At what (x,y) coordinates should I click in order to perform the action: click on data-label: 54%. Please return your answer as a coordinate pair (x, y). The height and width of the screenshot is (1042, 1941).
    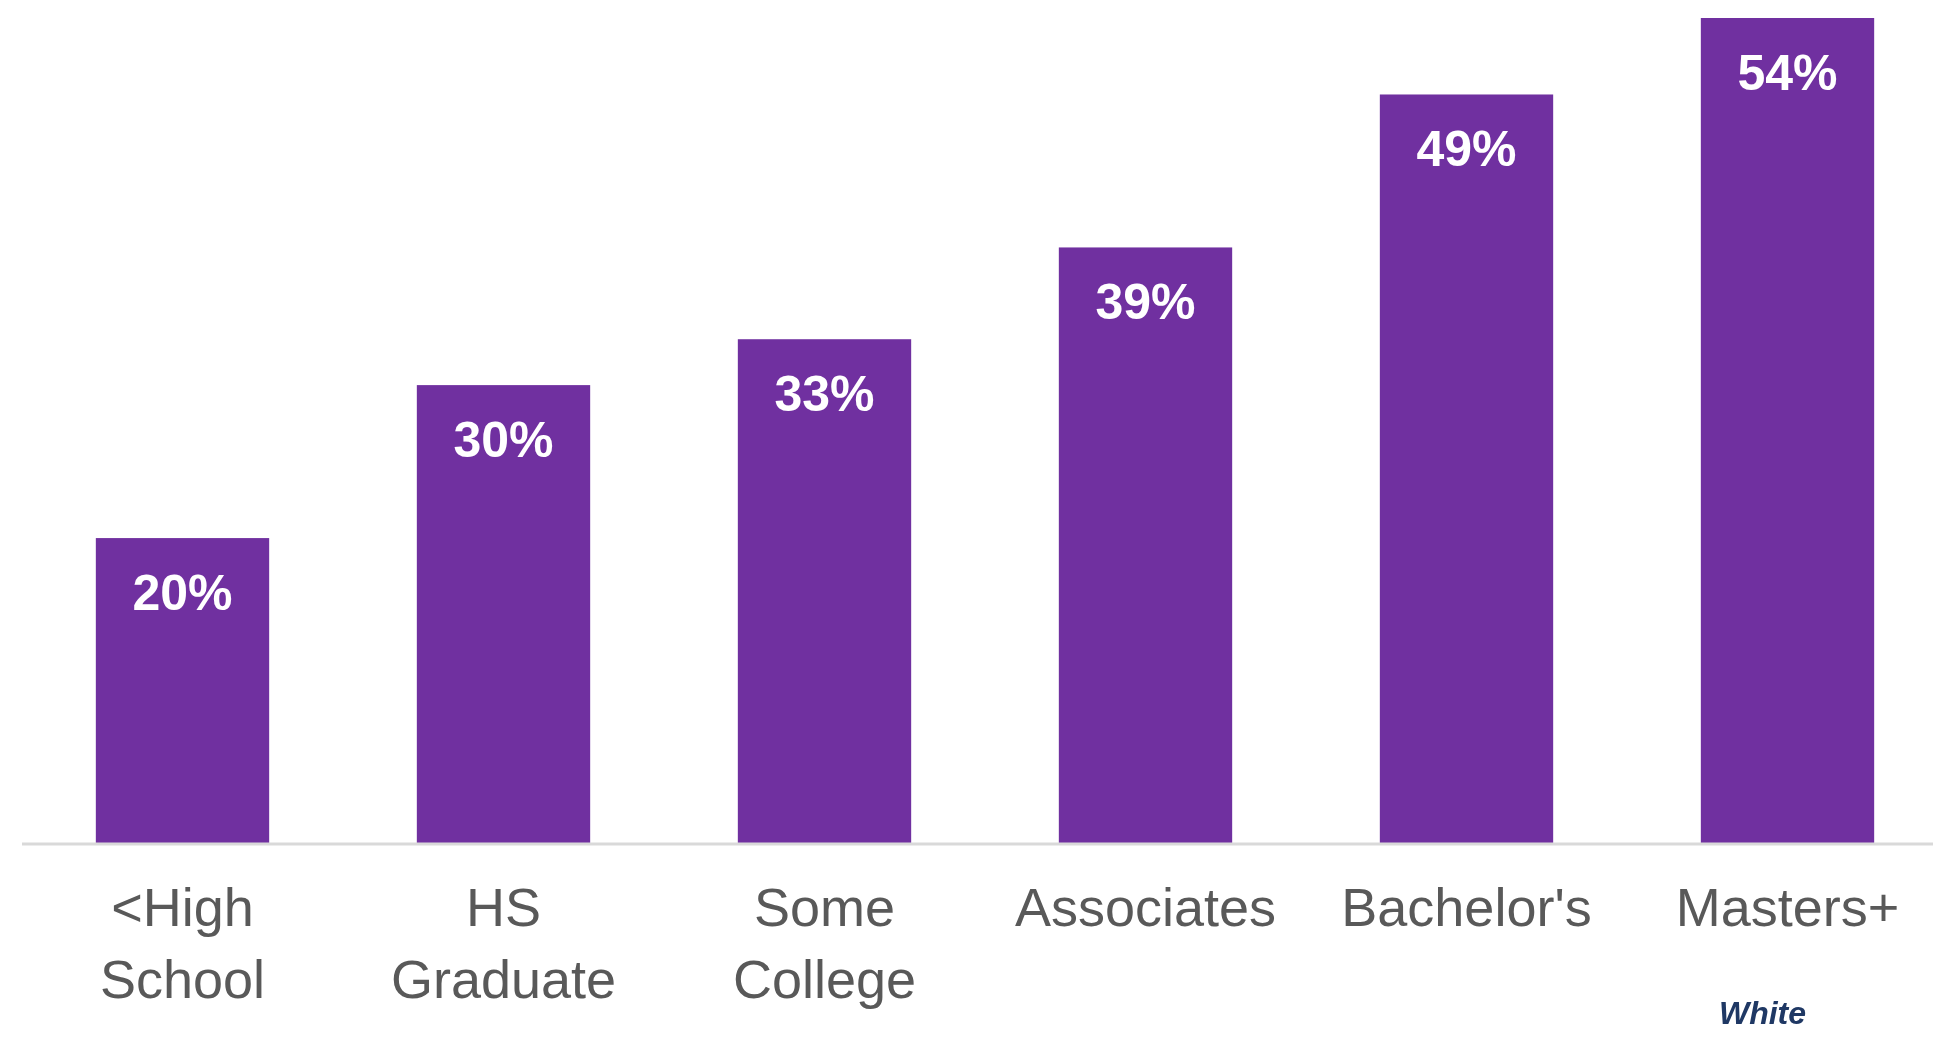
    Looking at the image, I should click on (1787, 73).